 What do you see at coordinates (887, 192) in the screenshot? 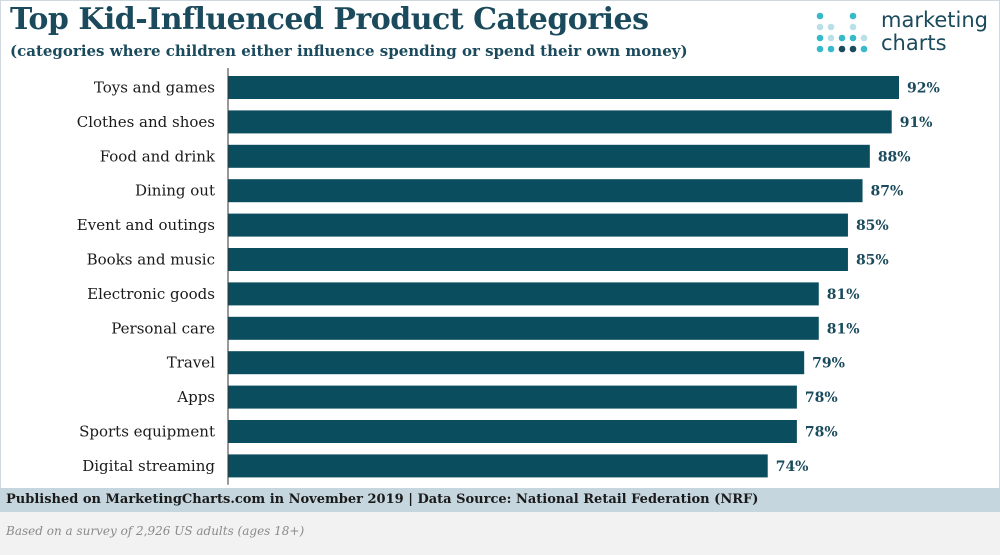
I see `value-label: 87%` at bounding box center [887, 192].